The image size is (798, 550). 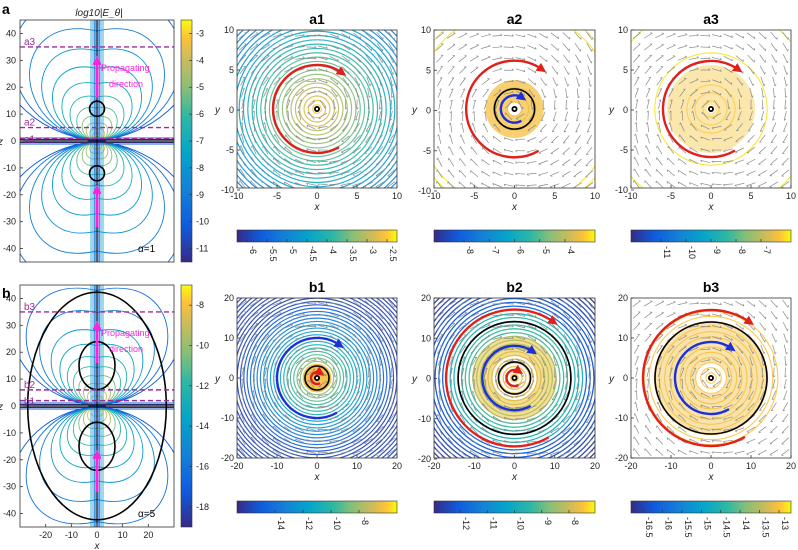 I want to click on x-tick-label: 10, so click(x=595, y=196).